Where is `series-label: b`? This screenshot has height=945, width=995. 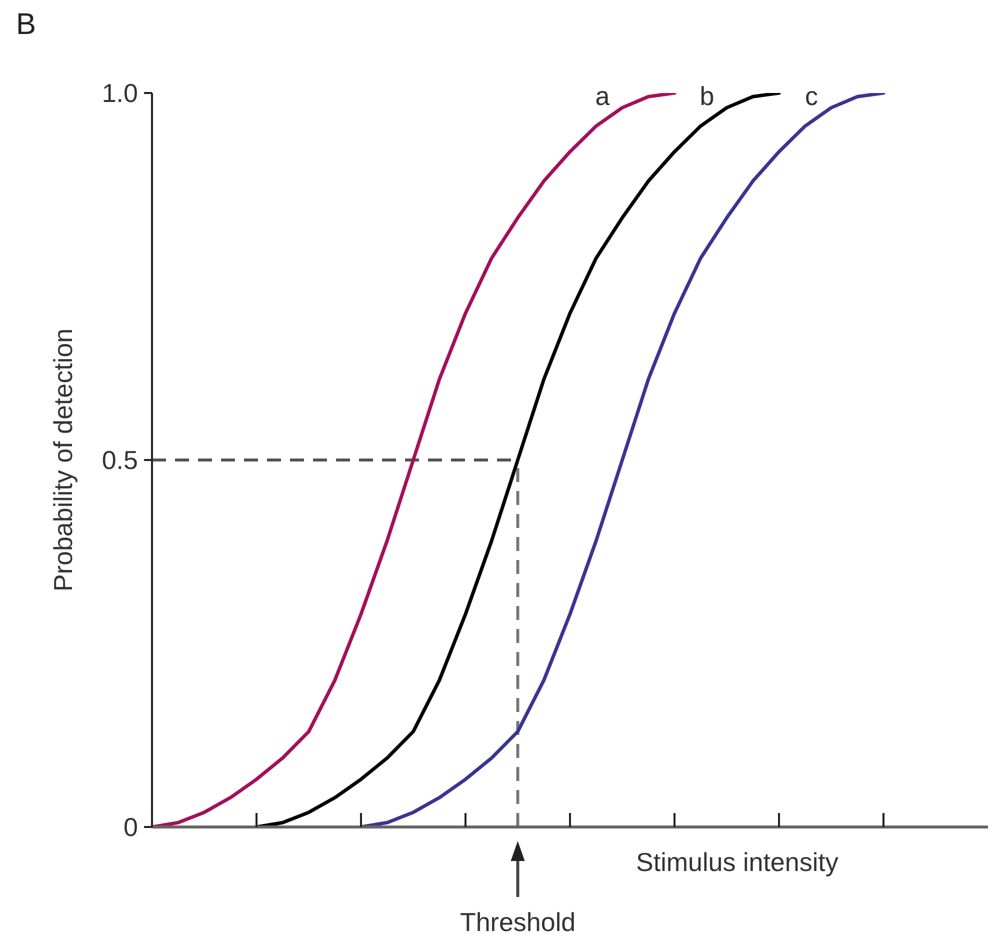
series-label: b is located at coordinates (707, 96).